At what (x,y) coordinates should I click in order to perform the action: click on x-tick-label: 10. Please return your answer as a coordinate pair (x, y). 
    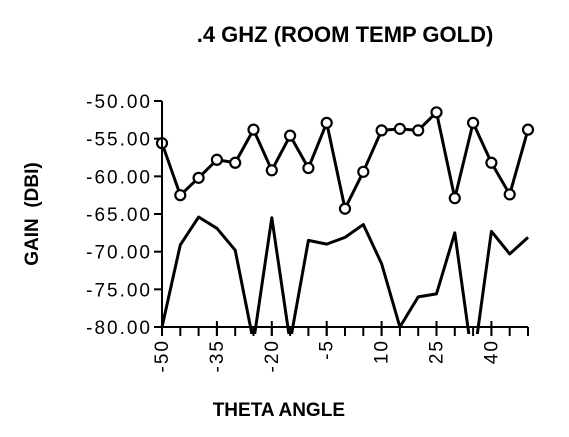
    Looking at the image, I should click on (382, 351).